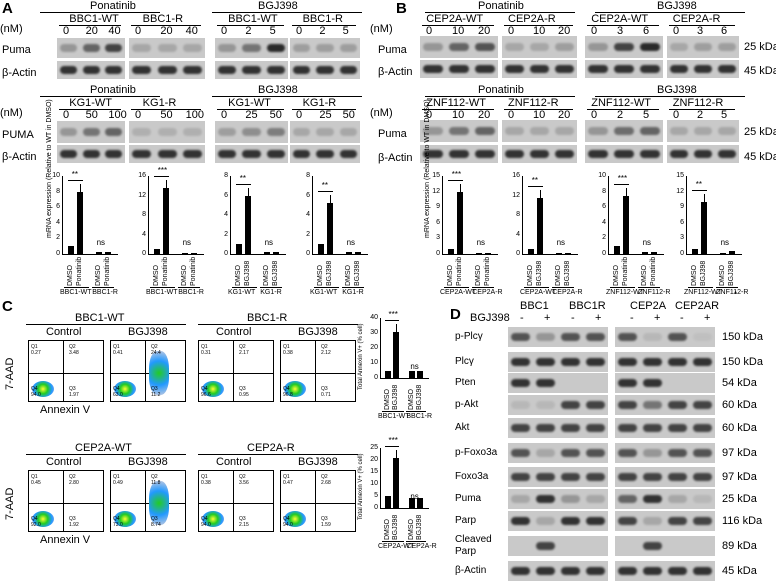  Describe the element at coordinates (19, 157) in the screenshot. I see `blot-label-actin: β-Actin` at that location.